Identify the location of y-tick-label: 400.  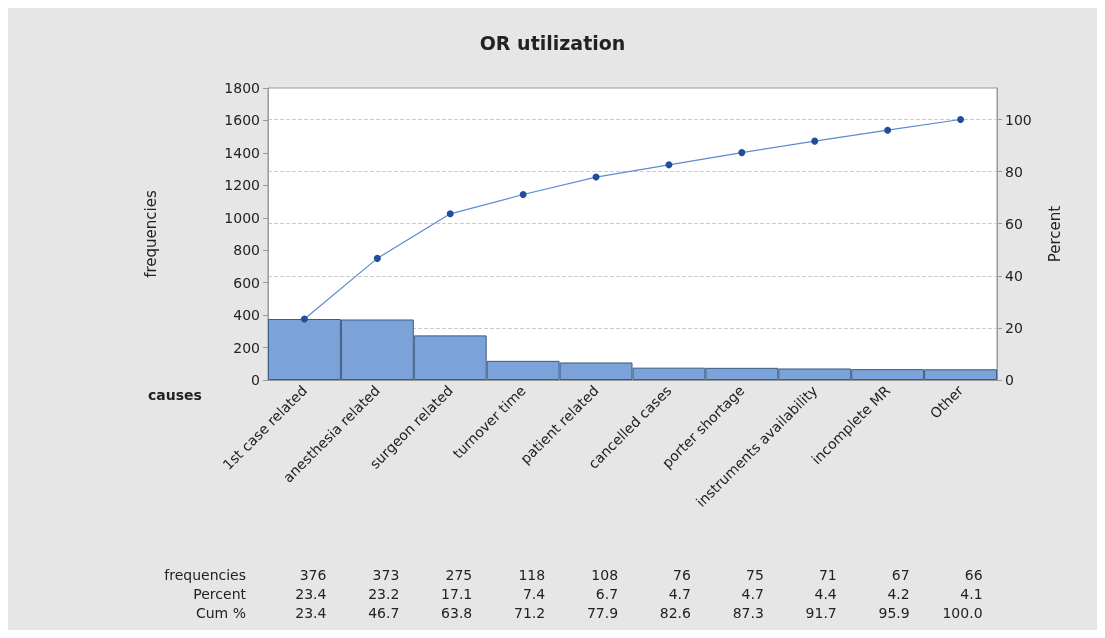
(246, 315).